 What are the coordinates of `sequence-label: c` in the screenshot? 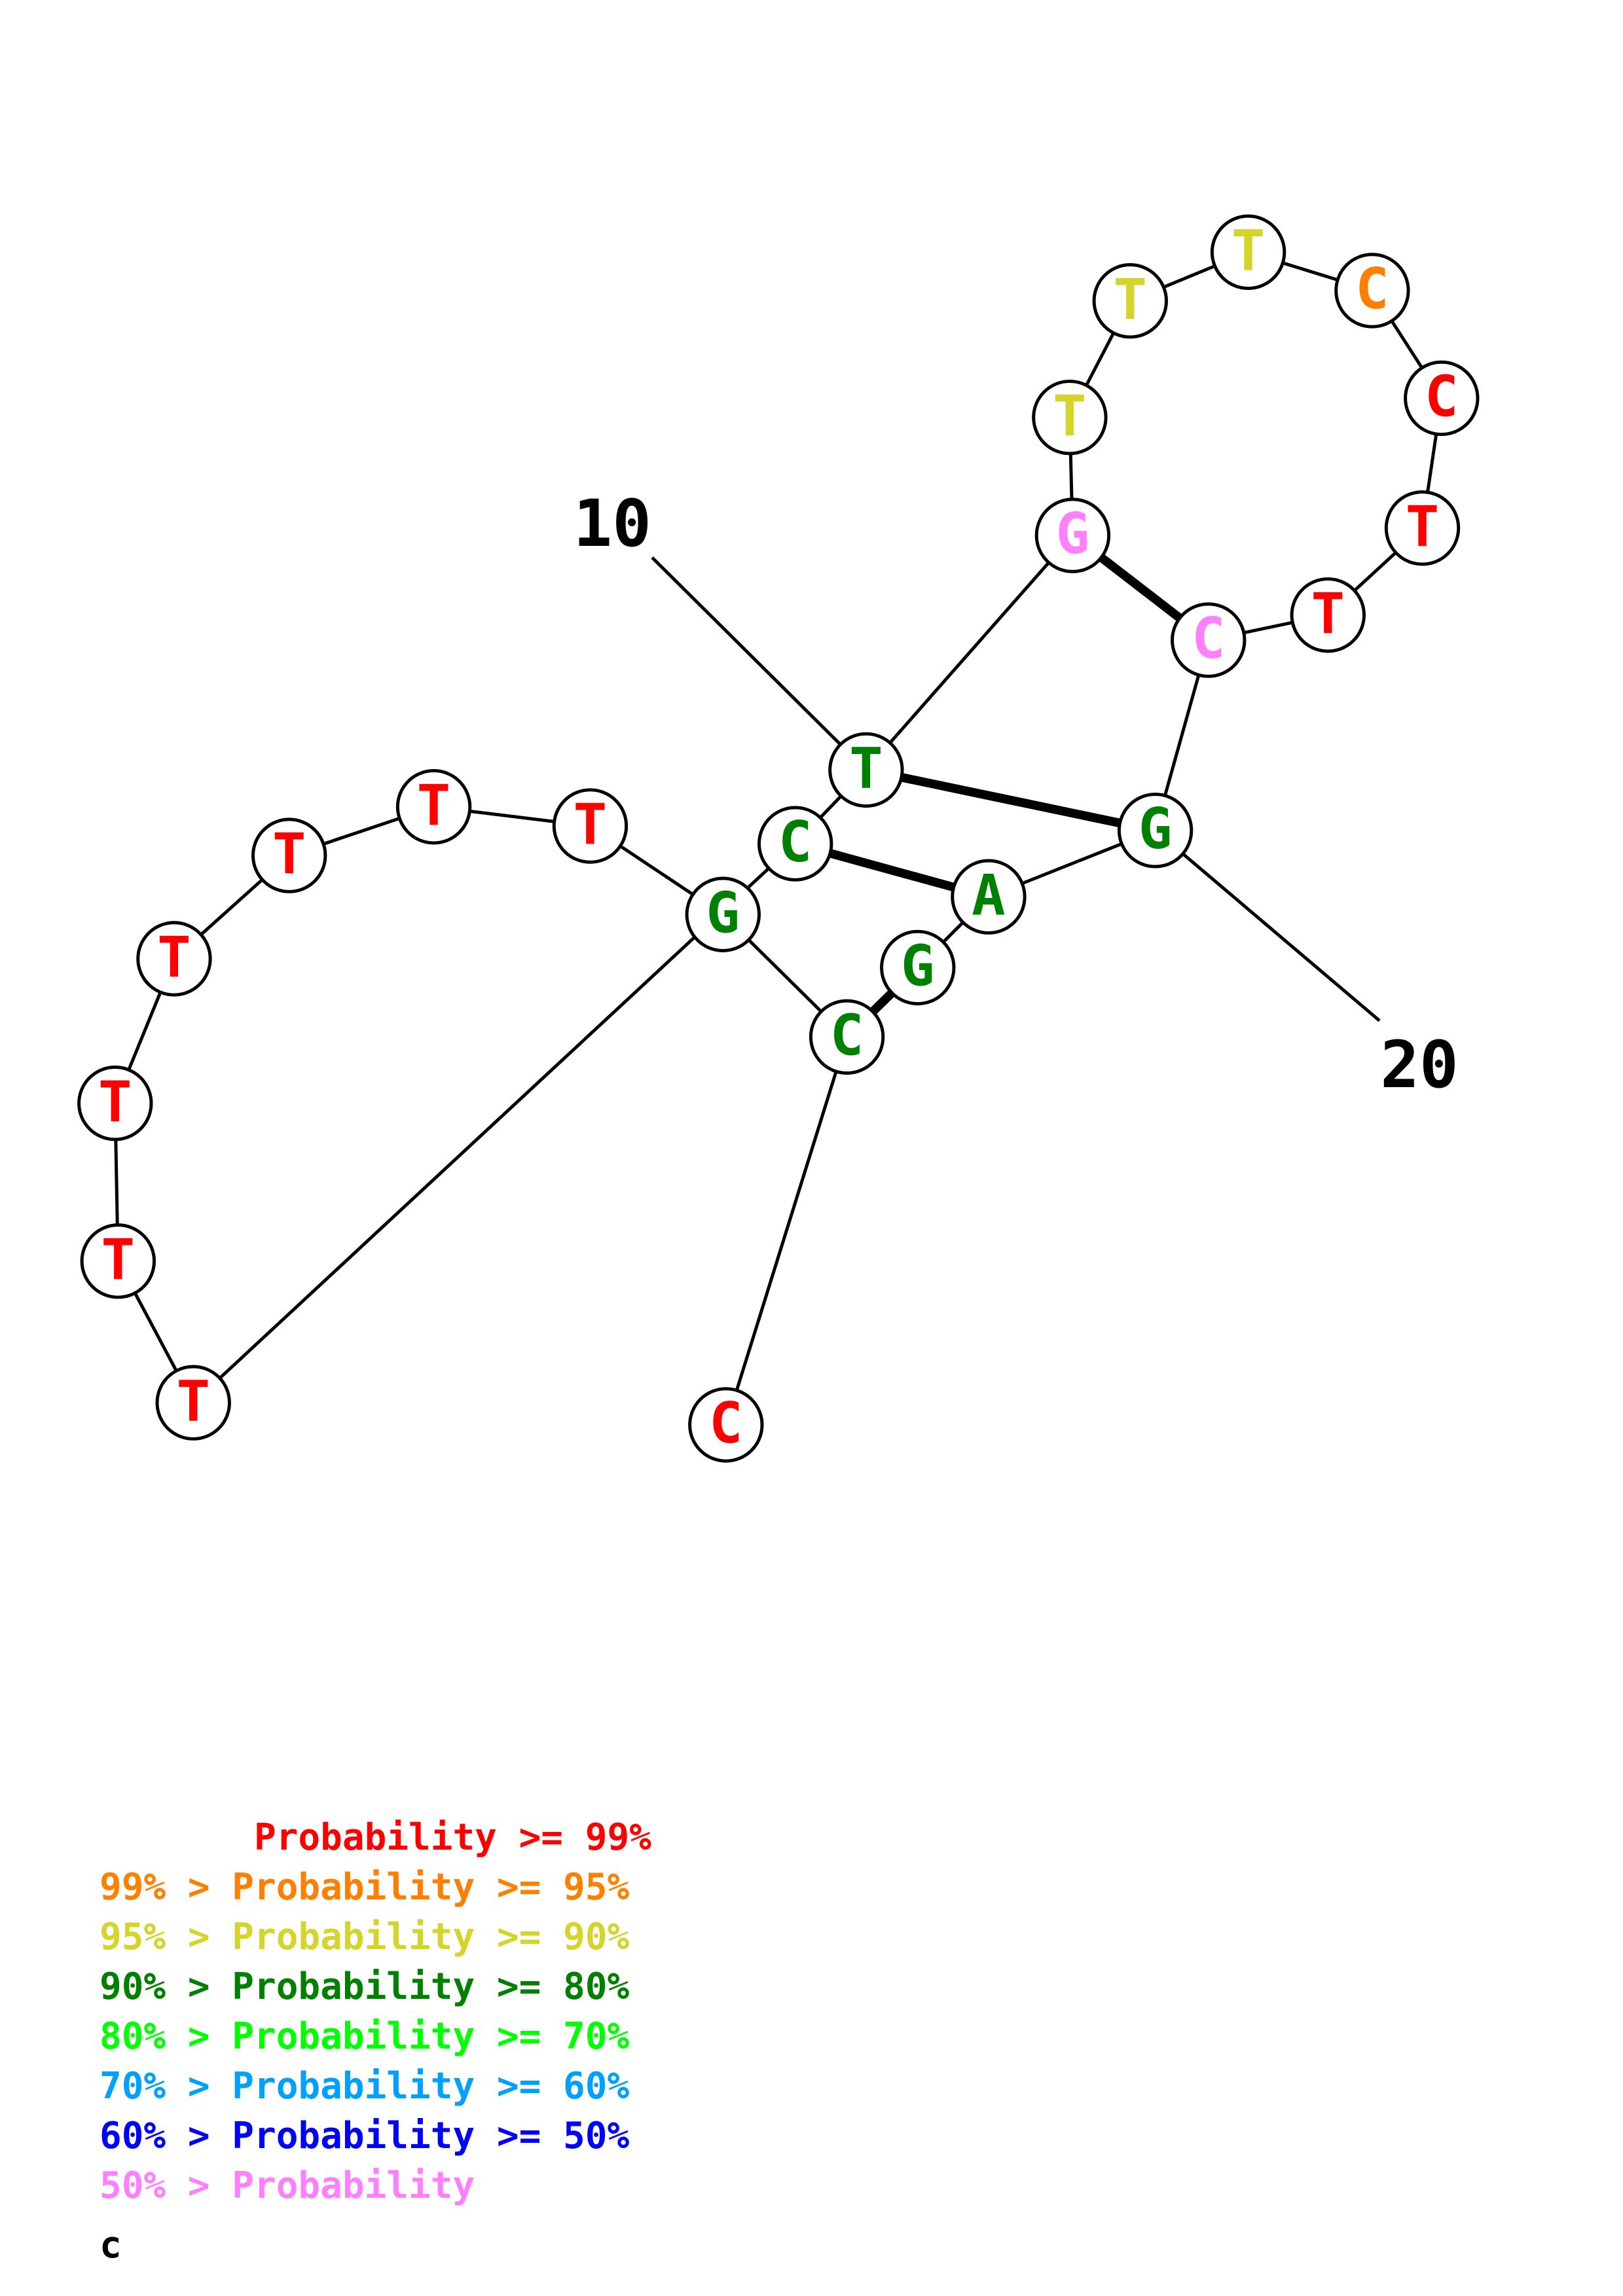 It's located at (111, 2245).